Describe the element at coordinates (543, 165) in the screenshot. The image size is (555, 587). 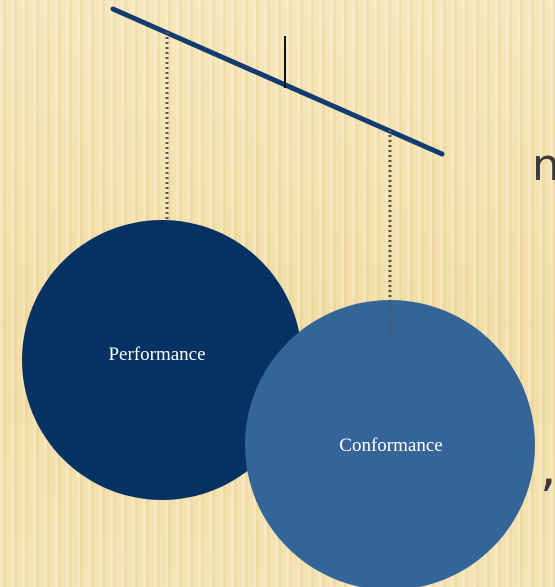
I see `cropped-text-fragment: n` at that location.